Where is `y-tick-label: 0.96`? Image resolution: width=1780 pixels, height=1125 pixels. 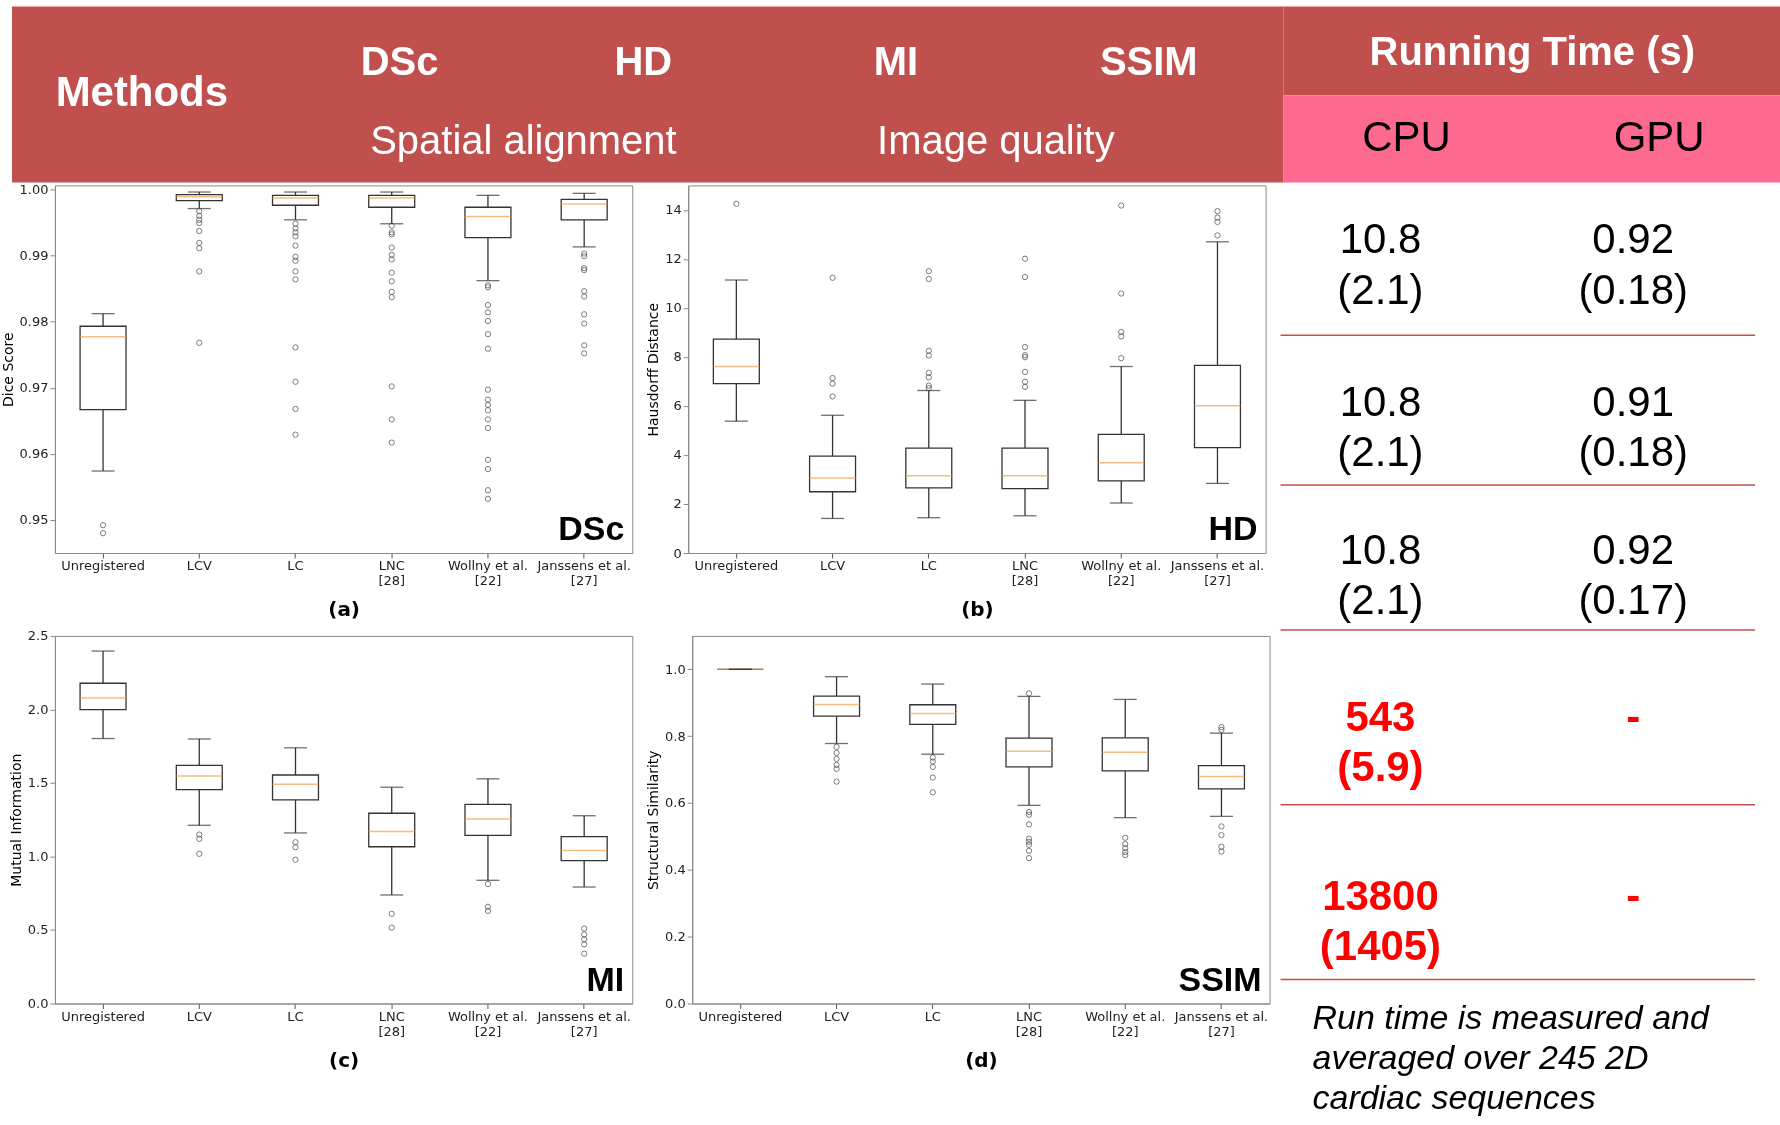
y-tick-label: 0.96 is located at coordinates (34, 454).